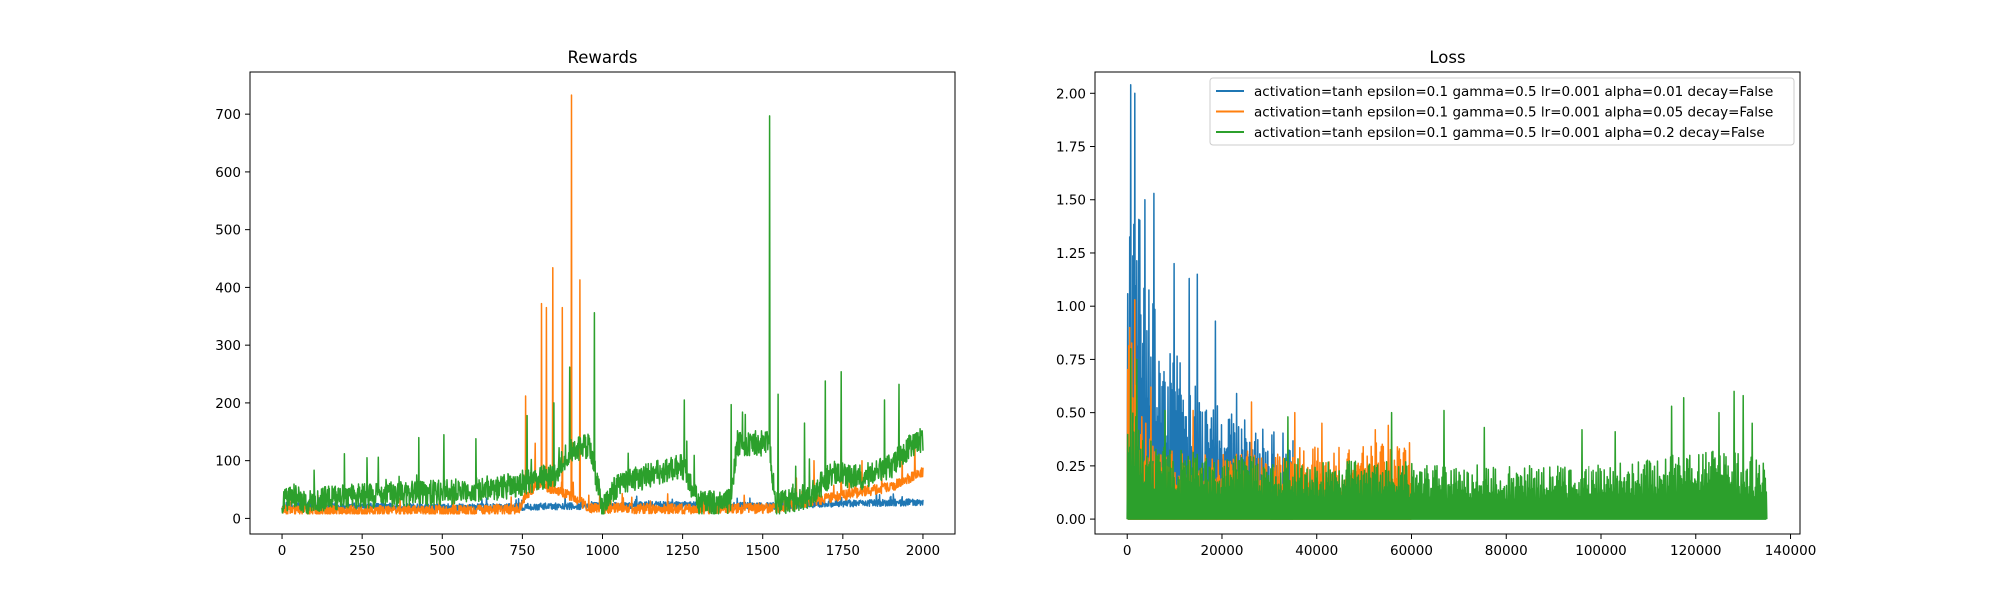 The height and width of the screenshot is (600, 2000). I want to click on rewards-y-tick-label: 500, so click(228, 231).